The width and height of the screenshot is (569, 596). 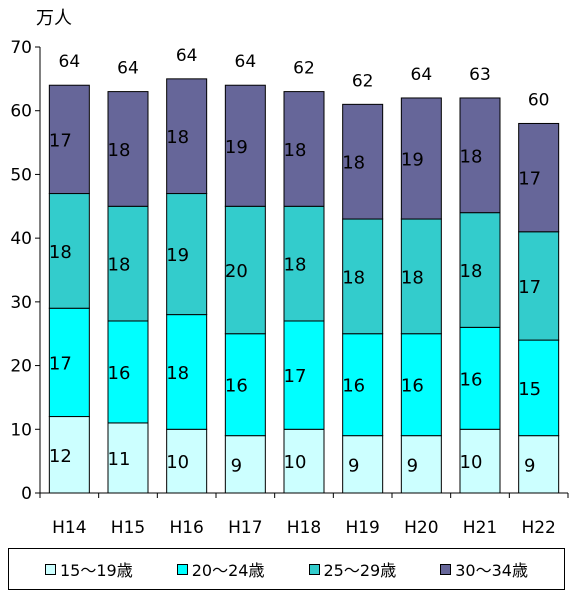 What do you see at coordinates (529, 389) in the screenshot?
I see `data-label: 15` at bounding box center [529, 389].